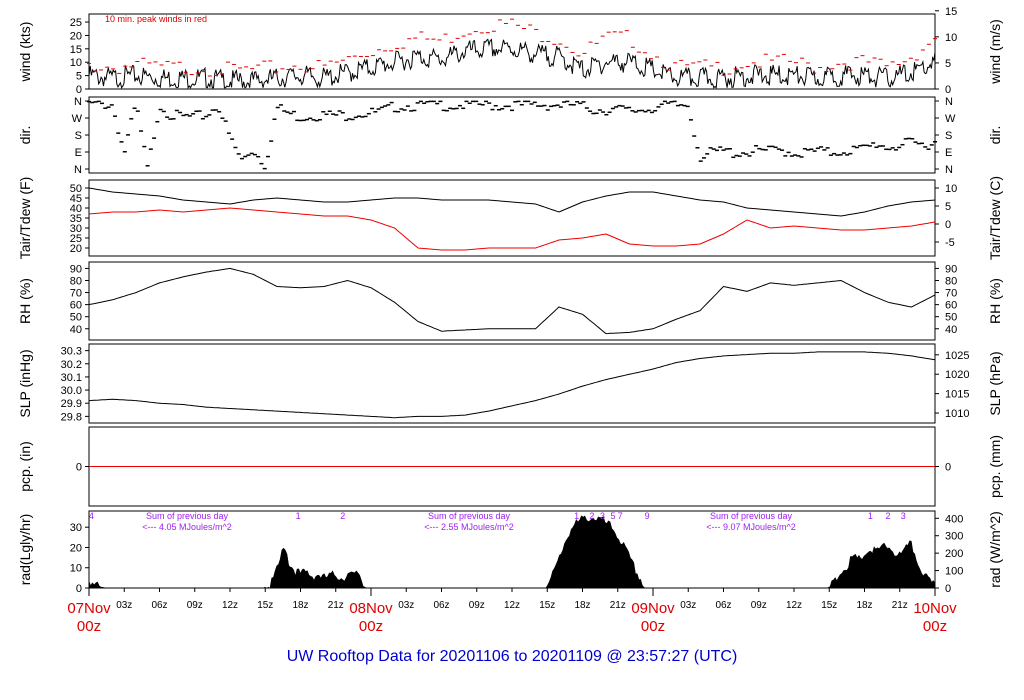  Describe the element at coordinates (187, 516) in the screenshot. I see `daily-sum-label: Sum of previous day` at that location.